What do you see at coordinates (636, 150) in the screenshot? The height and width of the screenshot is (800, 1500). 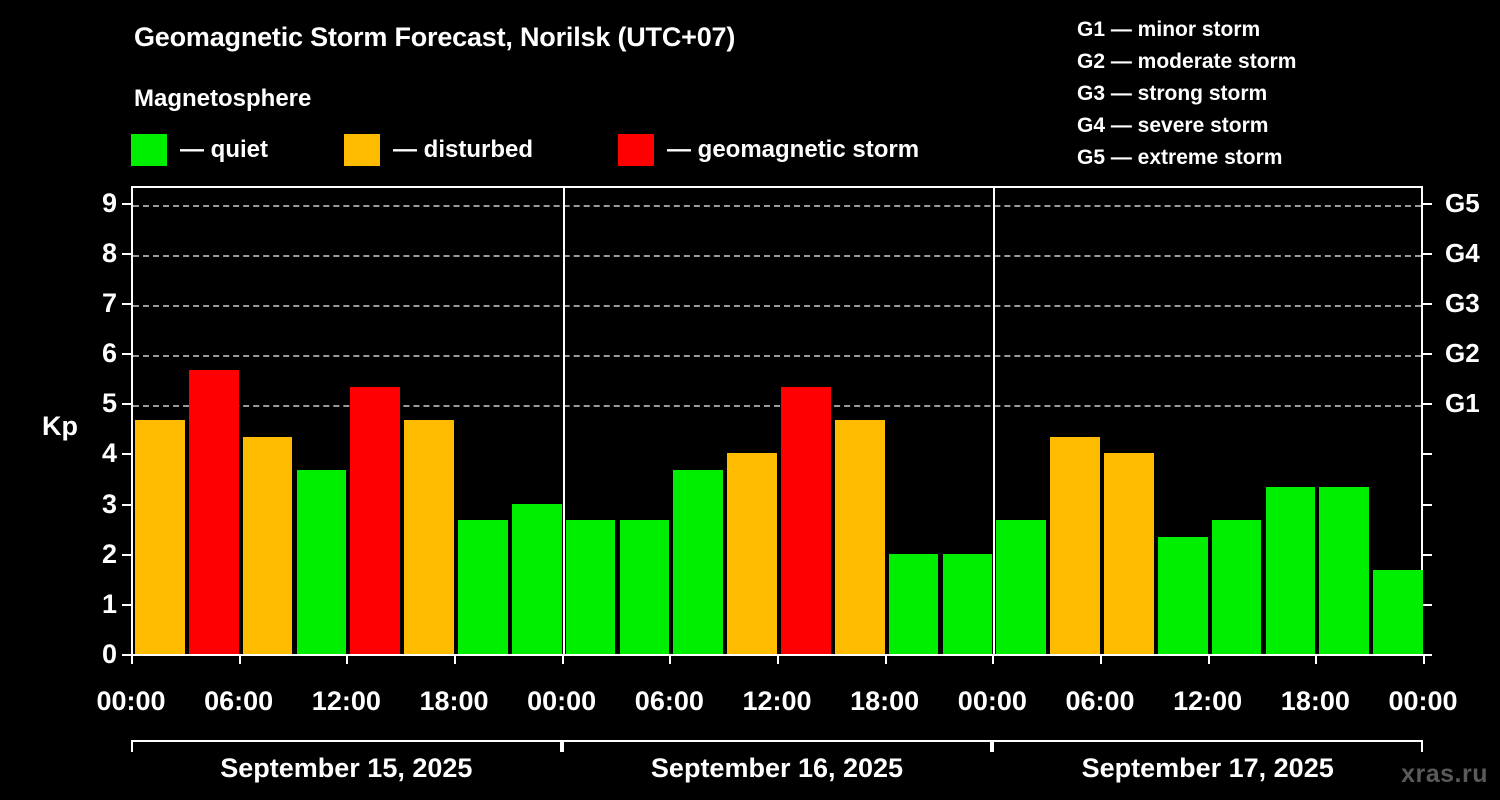 I see `legend-swatch-geomagnetic-storm` at bounding box center [636, 150].